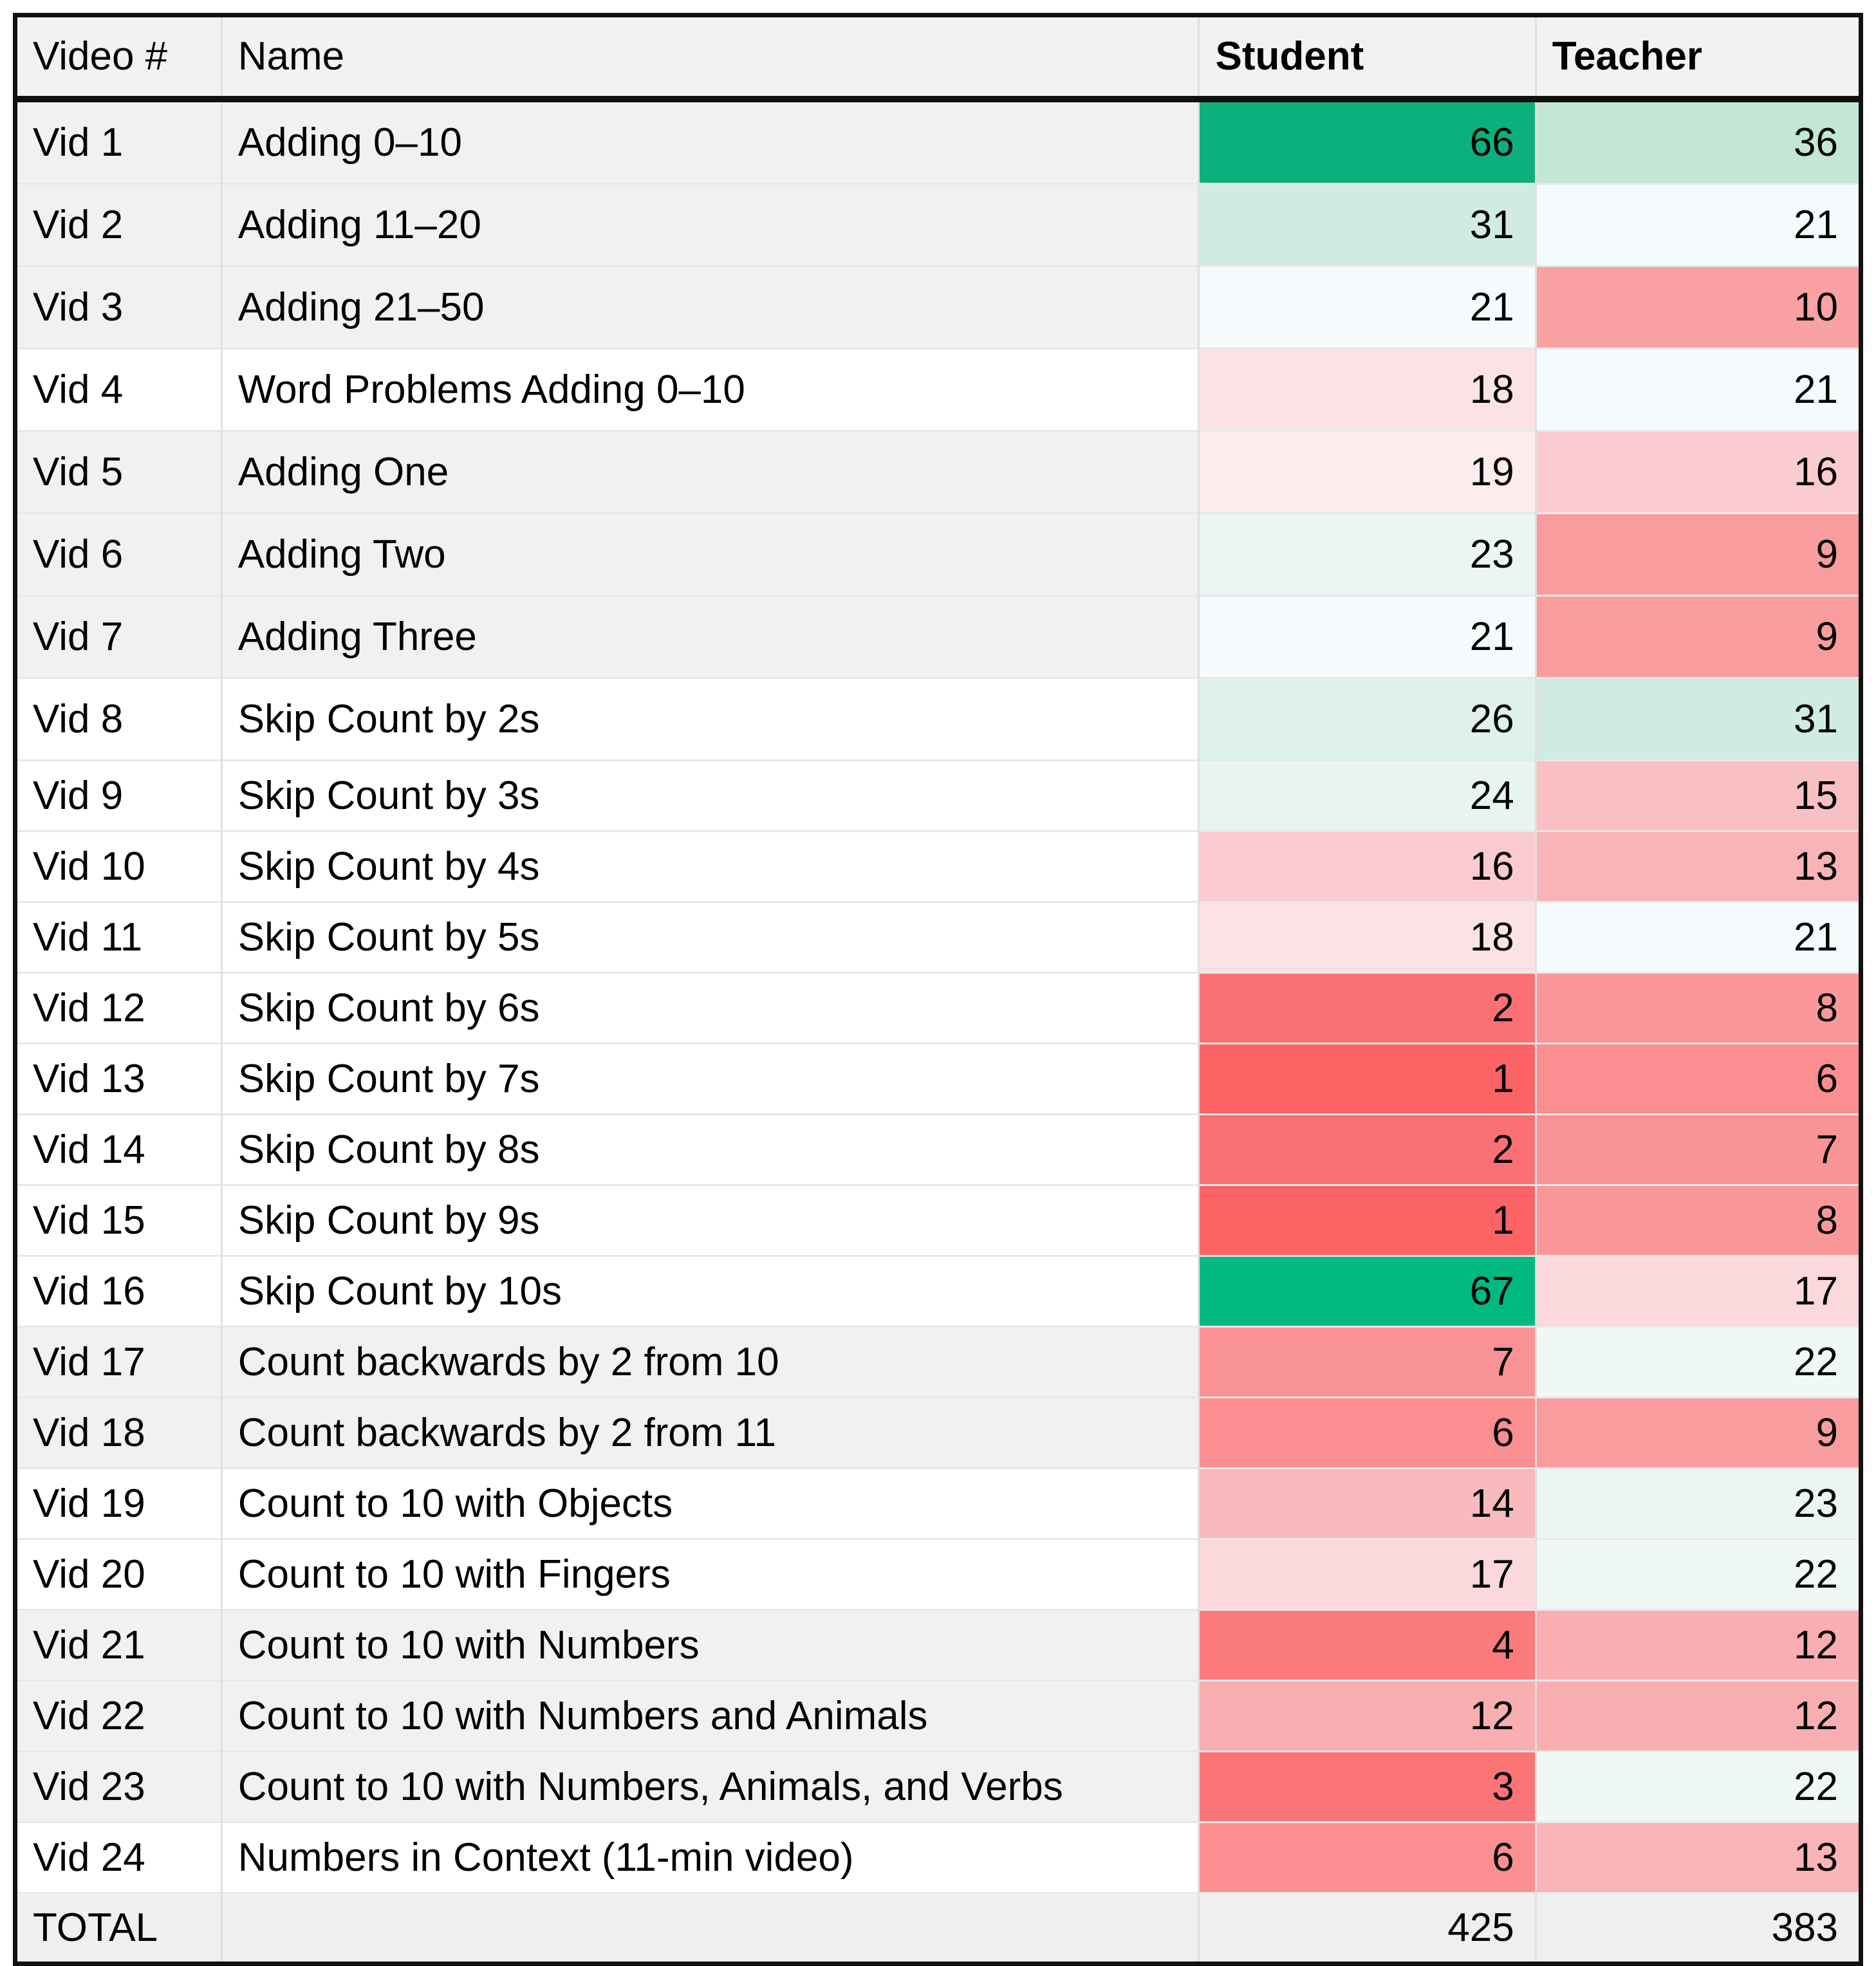  What do you see at coordinates (1367, 1503) in the screenshot?
I see `student-score-cell: 14` at bounding box center [1367, 1503].